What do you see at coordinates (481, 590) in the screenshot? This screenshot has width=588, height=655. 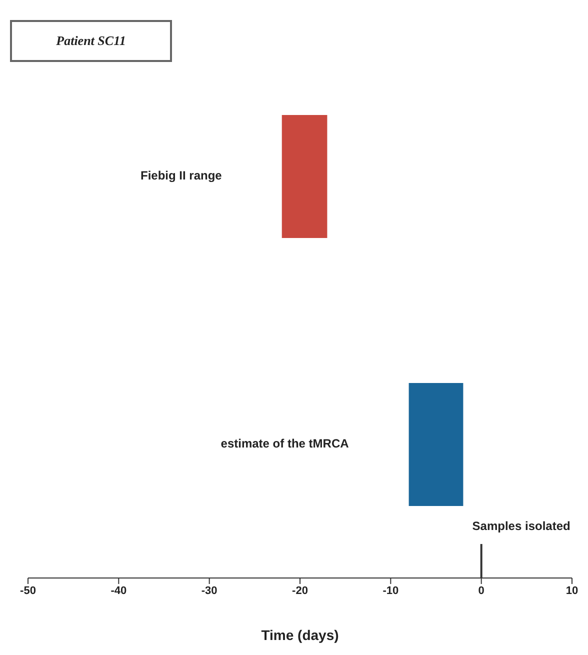 I see `x-tick-label: 0` at bounding box center [481, 590].